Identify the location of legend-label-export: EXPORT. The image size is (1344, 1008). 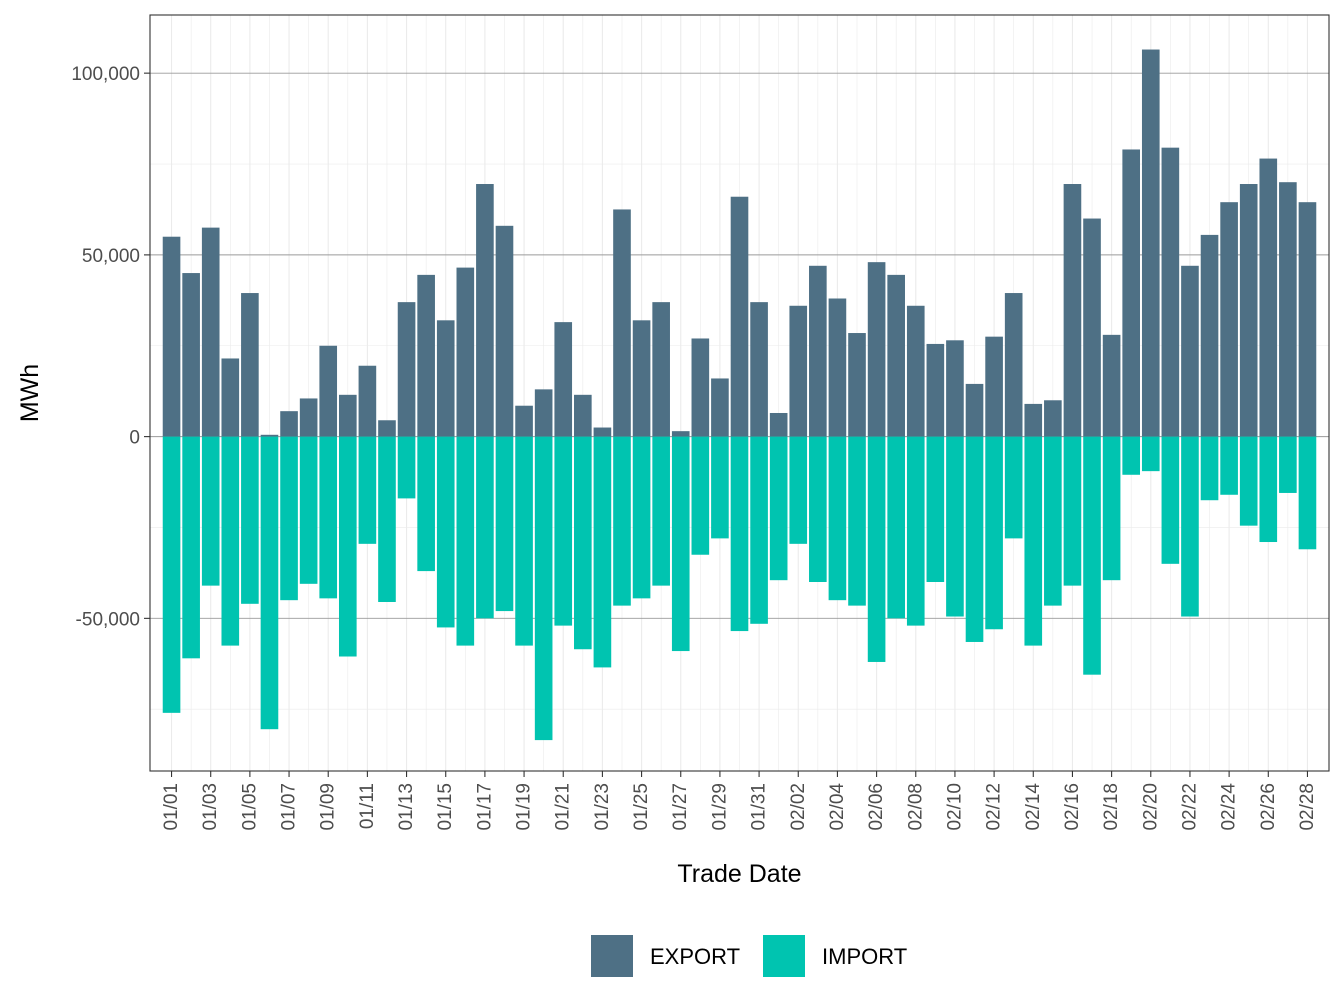
(695, 956).